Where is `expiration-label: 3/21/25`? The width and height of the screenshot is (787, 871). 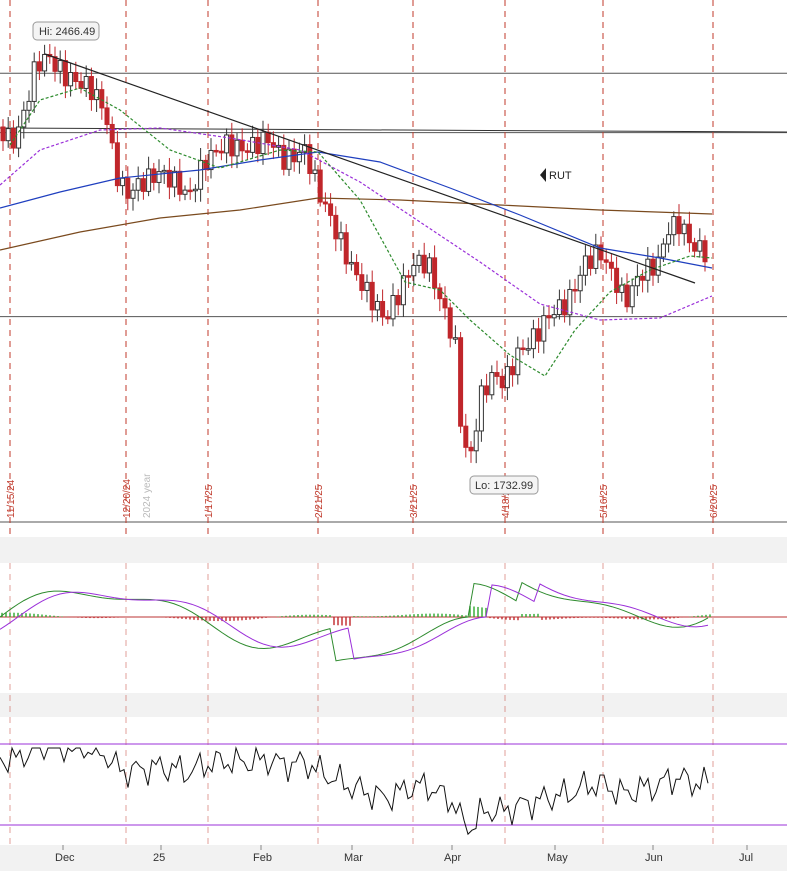 expiration-label: 3/21/25 is located at coordinates (414, 501).